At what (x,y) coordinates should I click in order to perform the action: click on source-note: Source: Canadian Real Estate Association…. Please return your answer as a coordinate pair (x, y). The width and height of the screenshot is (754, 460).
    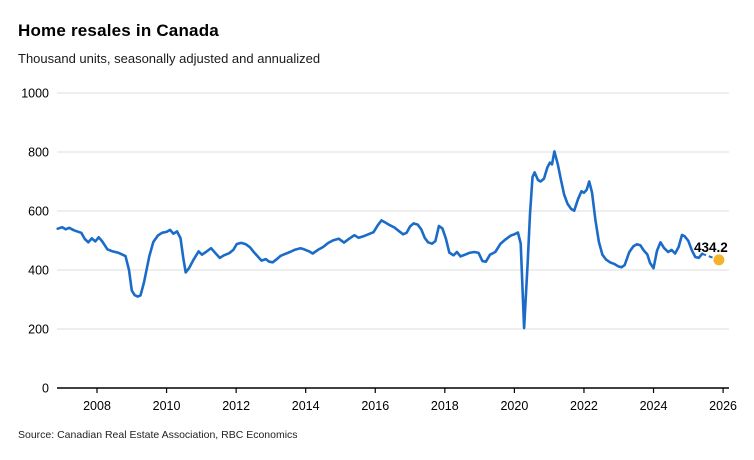
    Looking at the image, I should click on (158, 435).